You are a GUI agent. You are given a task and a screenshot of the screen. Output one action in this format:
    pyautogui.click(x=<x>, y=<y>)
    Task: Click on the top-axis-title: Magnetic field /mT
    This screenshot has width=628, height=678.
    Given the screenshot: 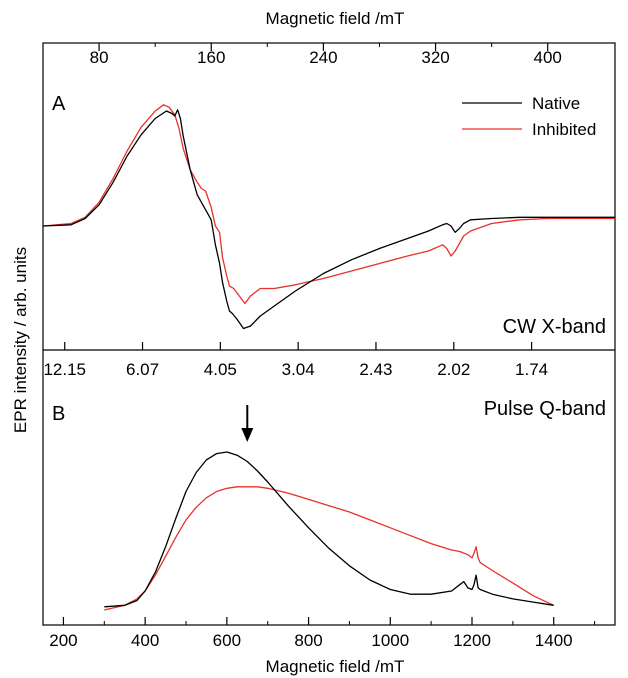 What is the action you would take?
    pyautogui.click(x=335, y=18)
    